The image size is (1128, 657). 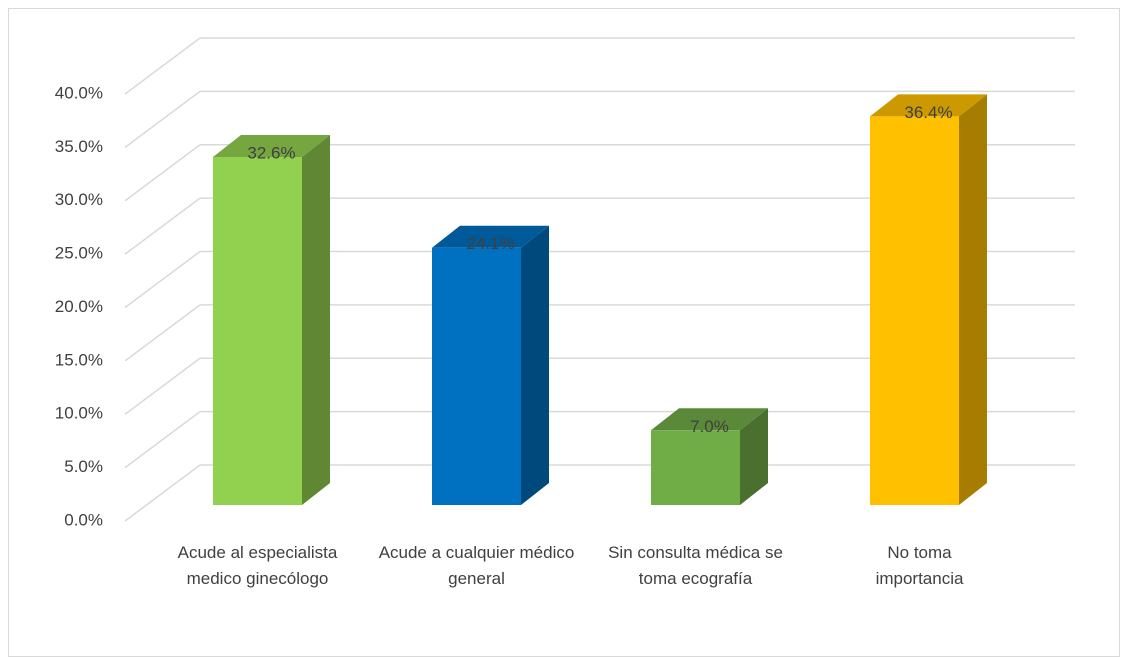 I want to click on y-tick-label: 40.0%, so click(x=79, y=92).